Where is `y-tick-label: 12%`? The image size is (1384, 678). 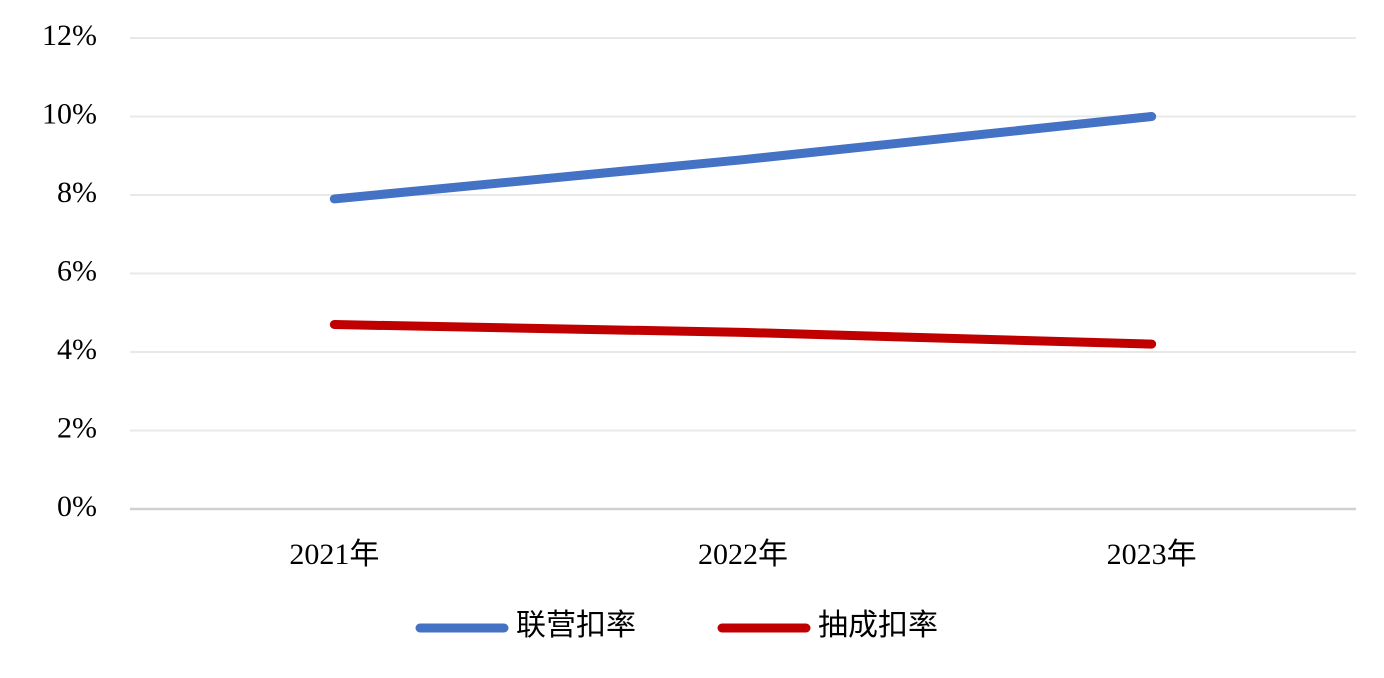
y-tick-label: 12% is located at coordinates (69, 35).